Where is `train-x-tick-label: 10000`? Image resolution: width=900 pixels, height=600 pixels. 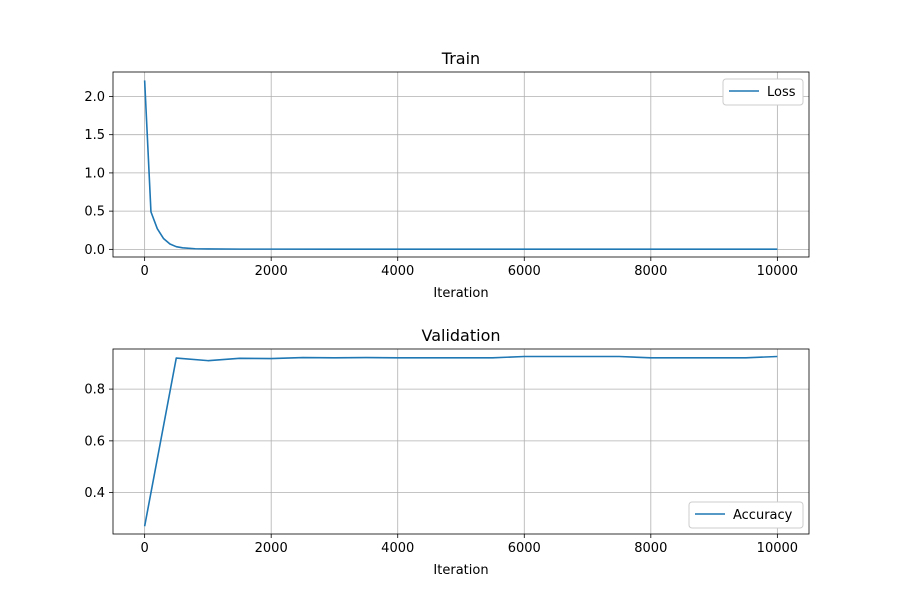 train-x-tick-label: 10000 is located at coordinates (777, 271).